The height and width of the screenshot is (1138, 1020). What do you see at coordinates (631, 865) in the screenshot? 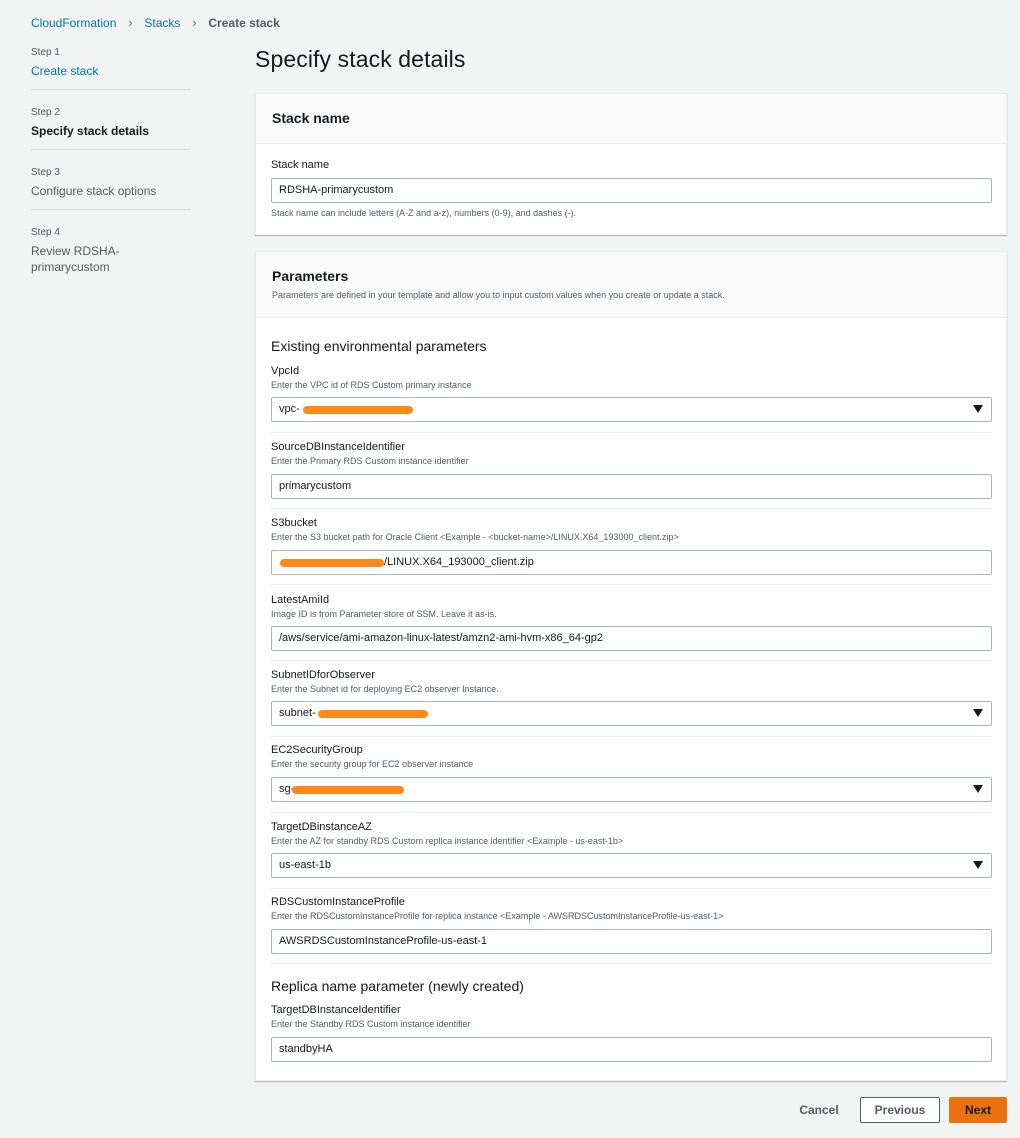
I see `target-az-select: us-east-1b` at bounding box center [631, 865].